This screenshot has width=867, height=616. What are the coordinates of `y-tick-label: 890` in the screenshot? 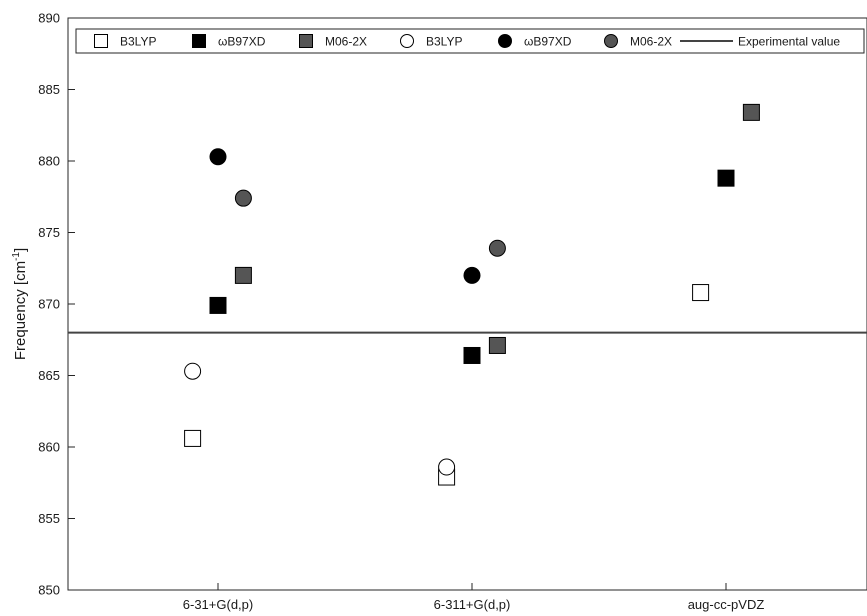 It's located at (49, 18).